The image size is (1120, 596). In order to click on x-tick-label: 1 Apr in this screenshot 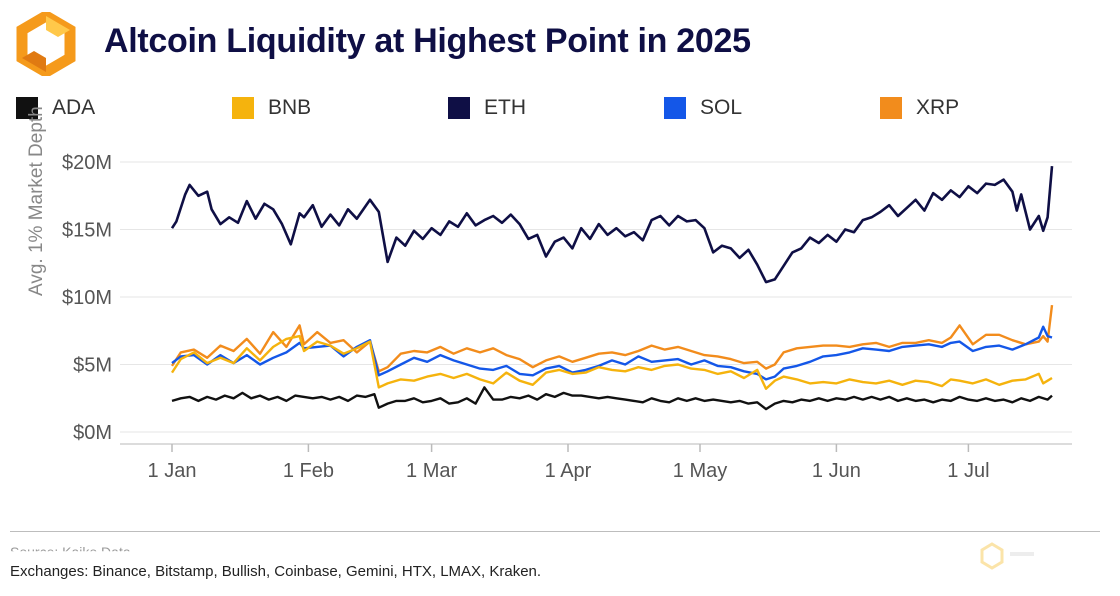, I will do `click(568, 471)`.